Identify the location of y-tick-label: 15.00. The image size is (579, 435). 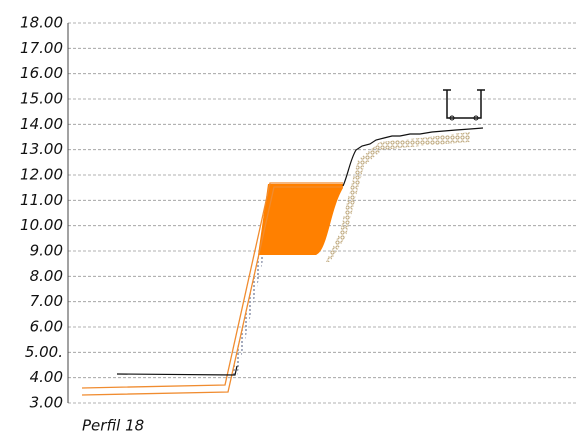
(41, 99).